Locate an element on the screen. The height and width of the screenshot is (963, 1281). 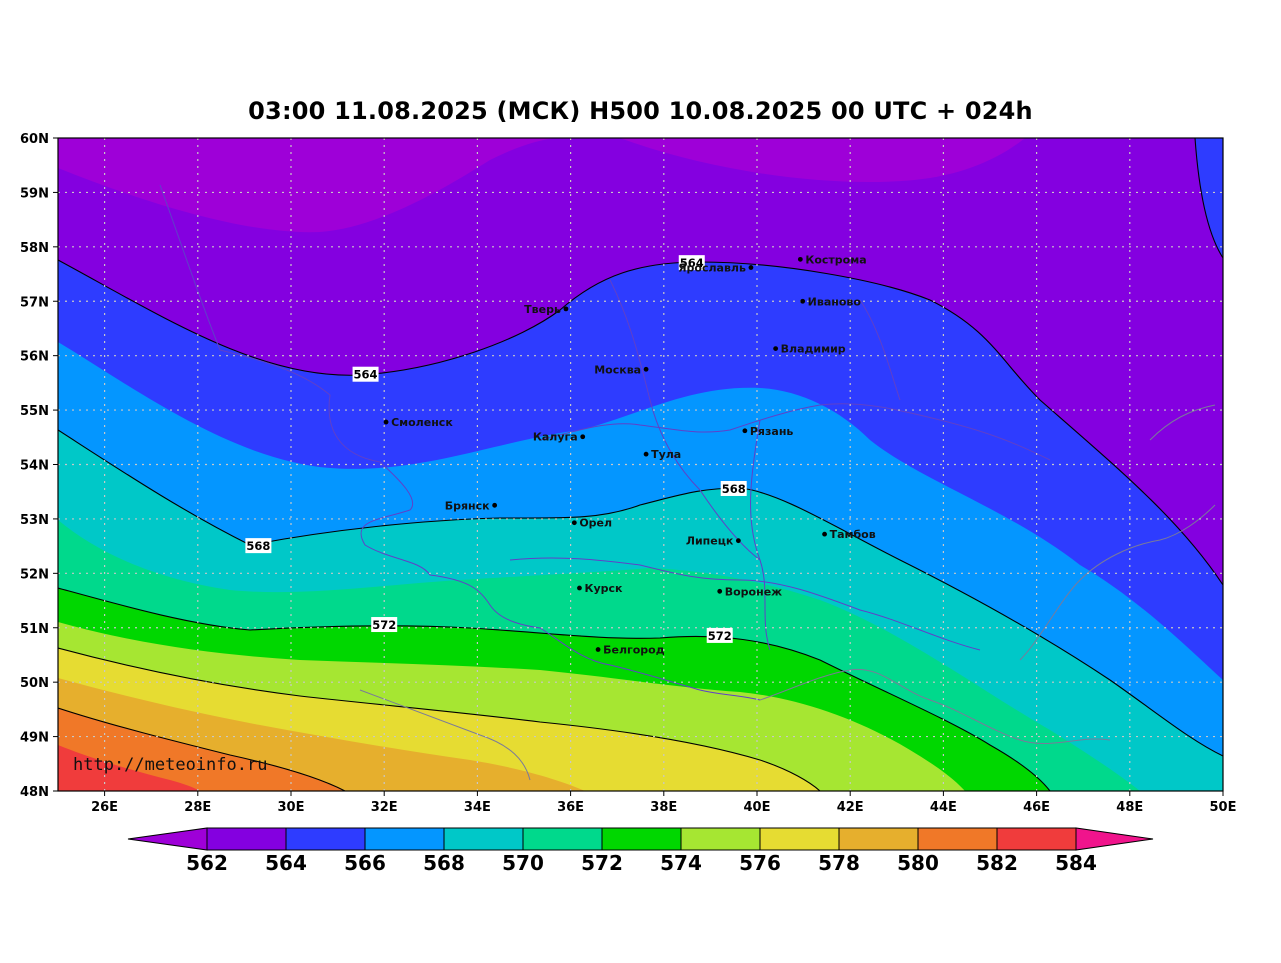
city-label: Москва is located at coordinates (617, 369).